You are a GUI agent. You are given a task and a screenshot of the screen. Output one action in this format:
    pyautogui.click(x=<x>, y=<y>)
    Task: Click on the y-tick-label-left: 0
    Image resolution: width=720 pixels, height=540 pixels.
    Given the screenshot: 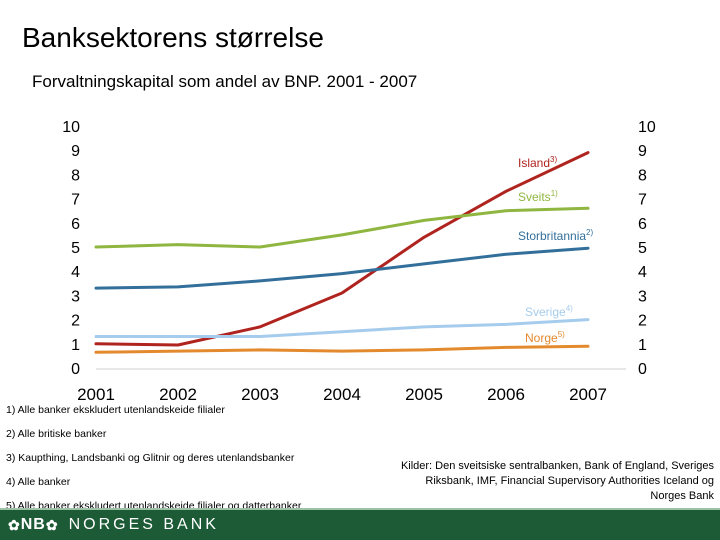 What is the action you would take?
    pyautogui.click(x=75, y=369)
    